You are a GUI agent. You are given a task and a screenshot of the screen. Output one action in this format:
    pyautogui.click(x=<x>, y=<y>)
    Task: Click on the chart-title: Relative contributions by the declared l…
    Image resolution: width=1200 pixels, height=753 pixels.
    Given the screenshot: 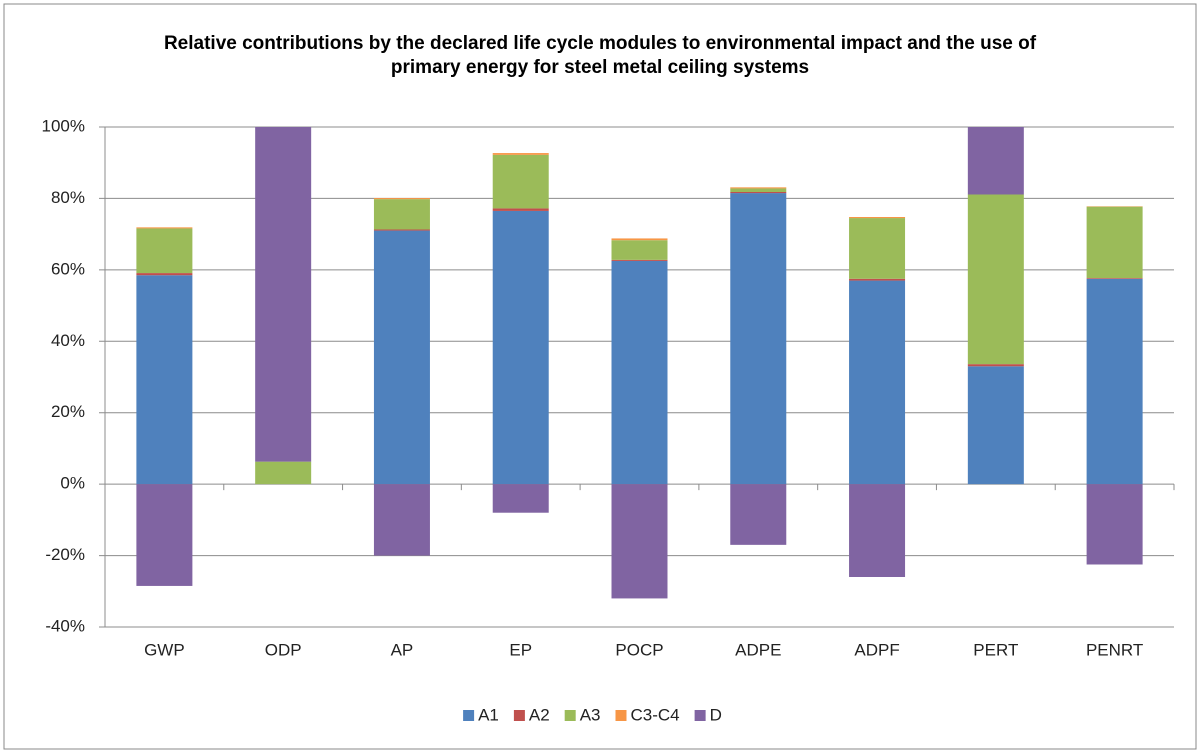 What is the action you would take?
    pyautogui.click(x=600, y=55)
    